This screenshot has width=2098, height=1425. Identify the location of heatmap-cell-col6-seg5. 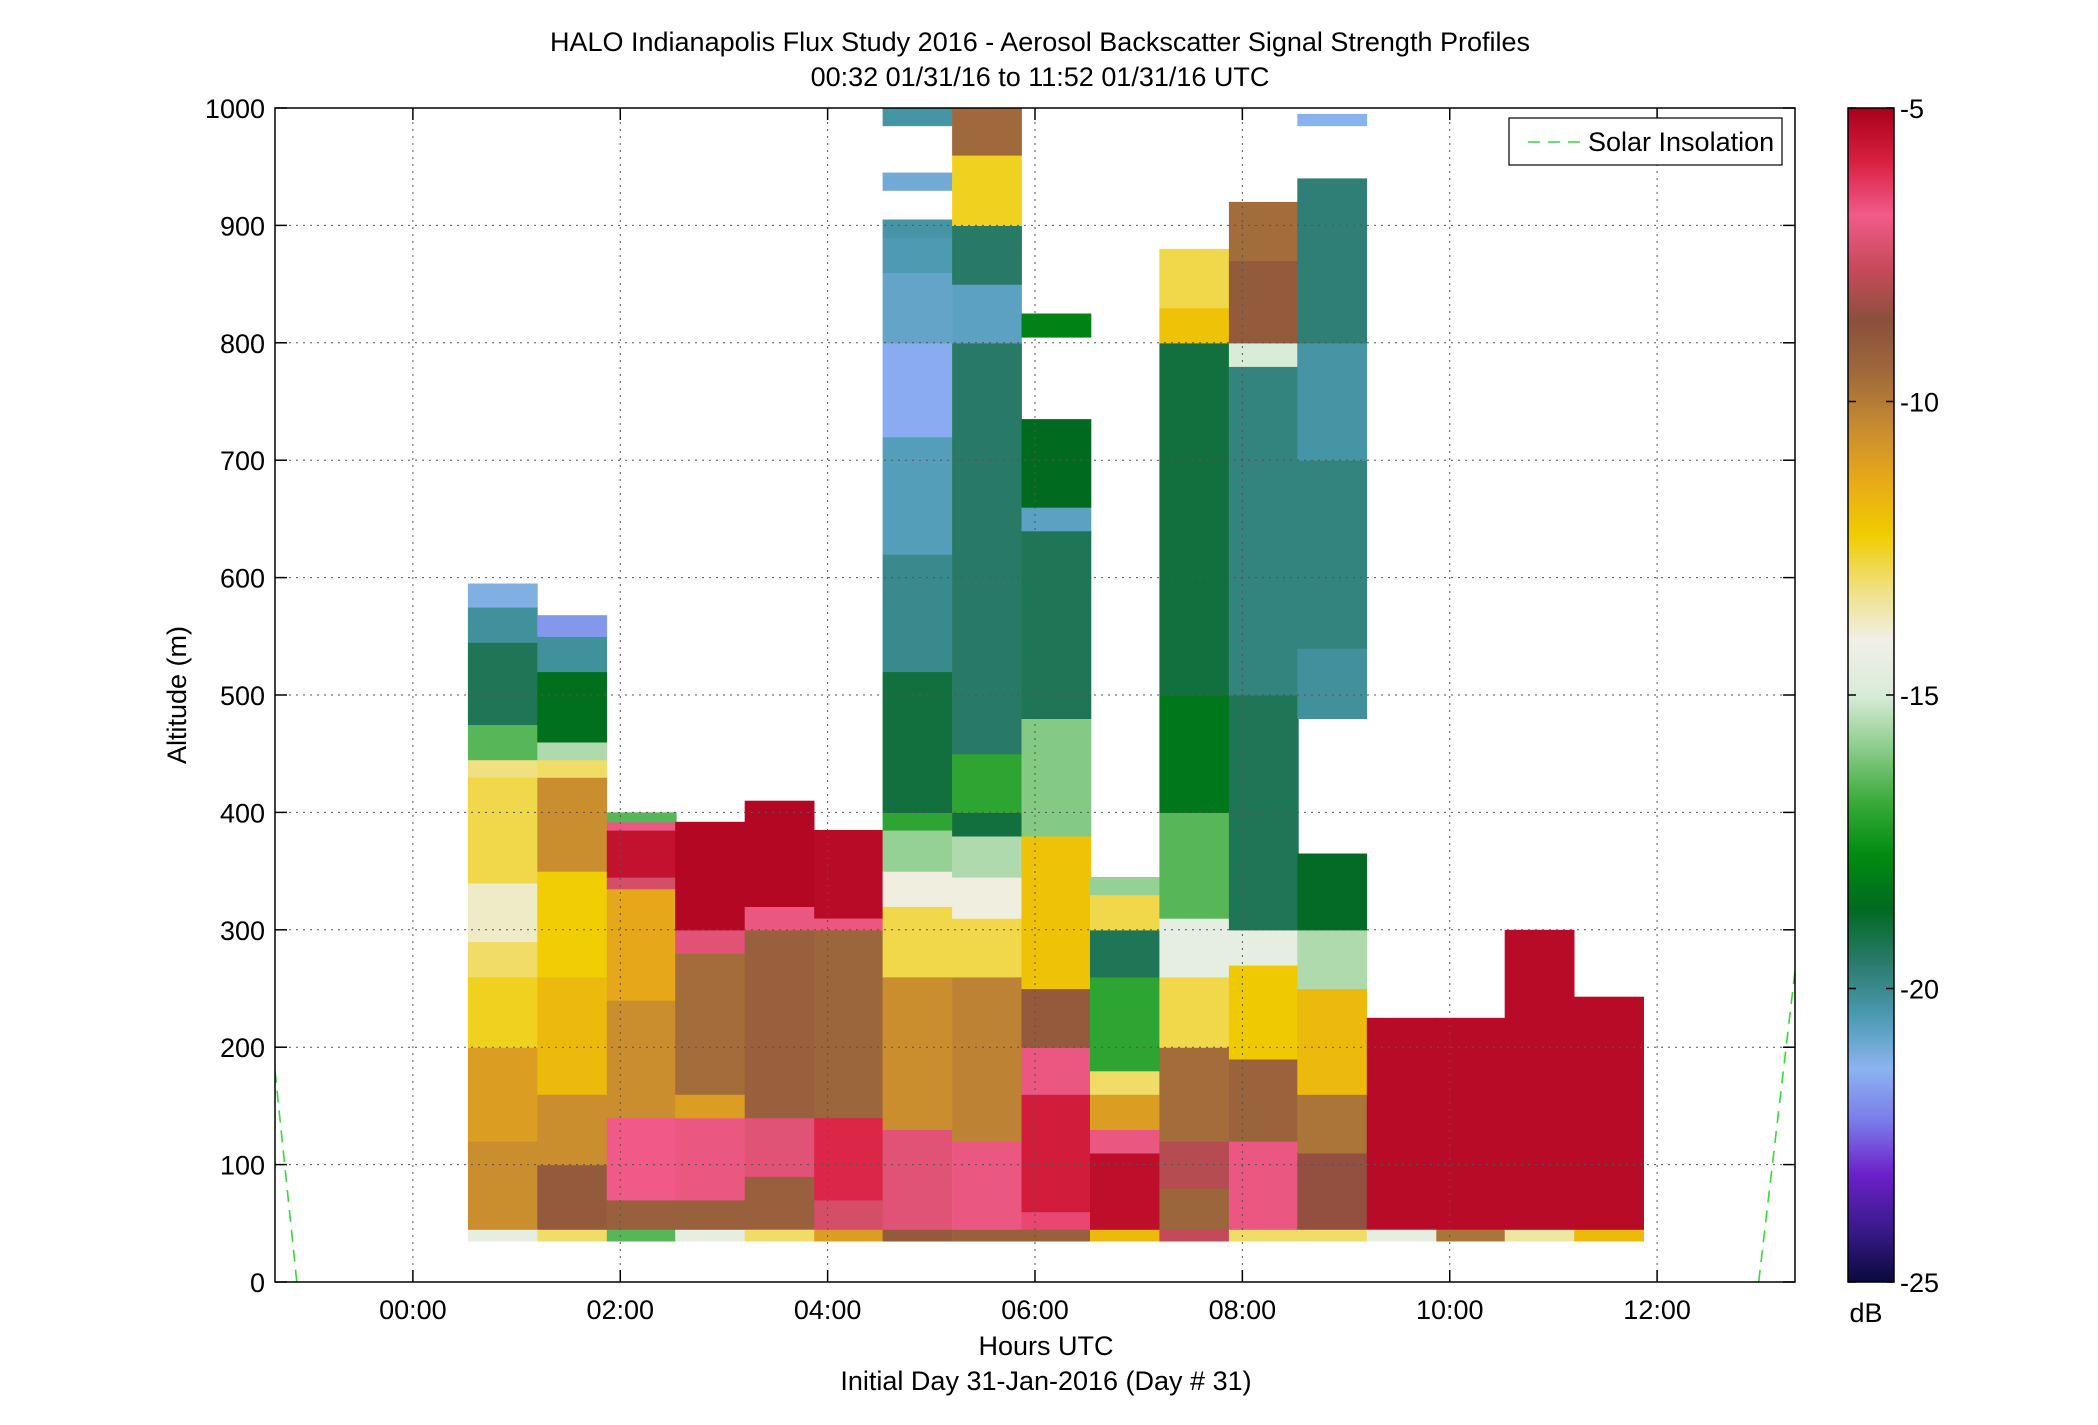
(917, 851).